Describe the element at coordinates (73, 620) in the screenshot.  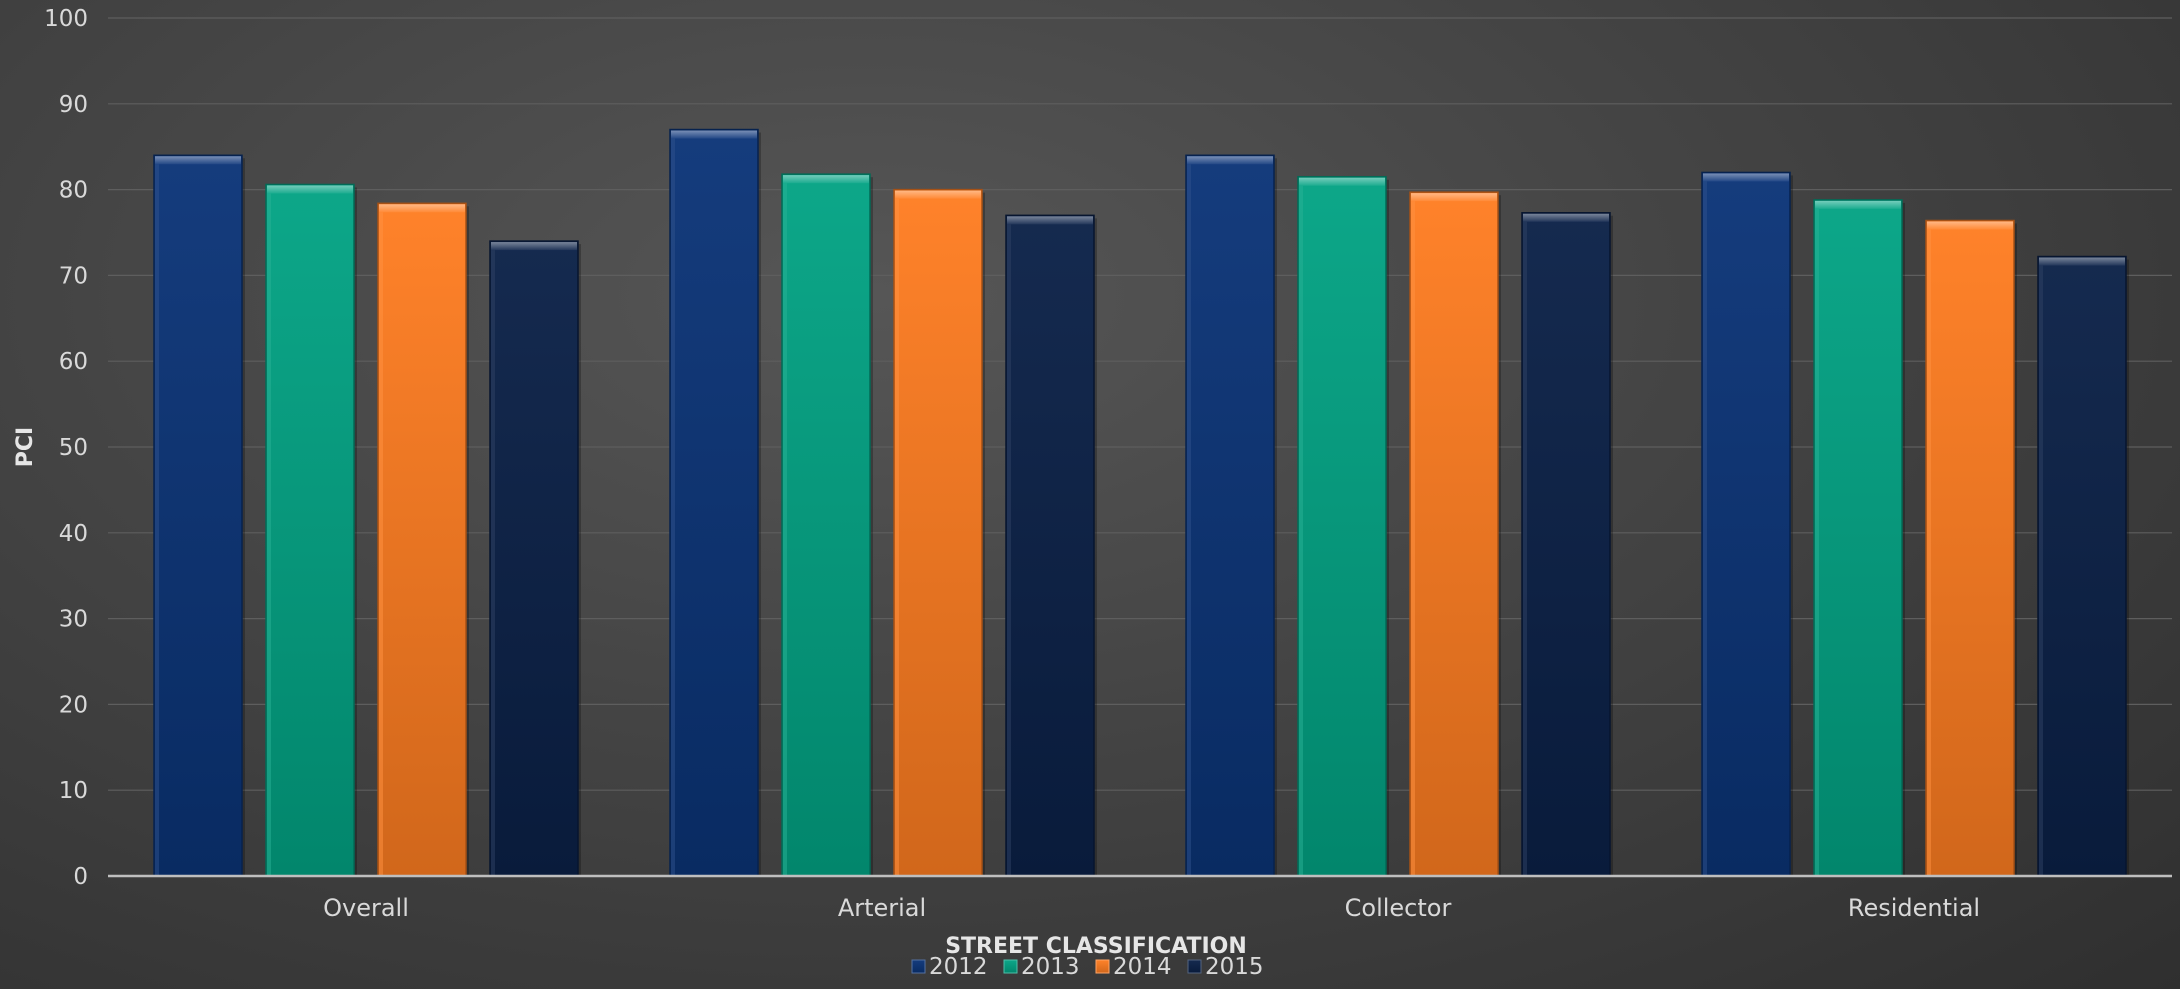
I see `y-tick-label: 30` at that location.